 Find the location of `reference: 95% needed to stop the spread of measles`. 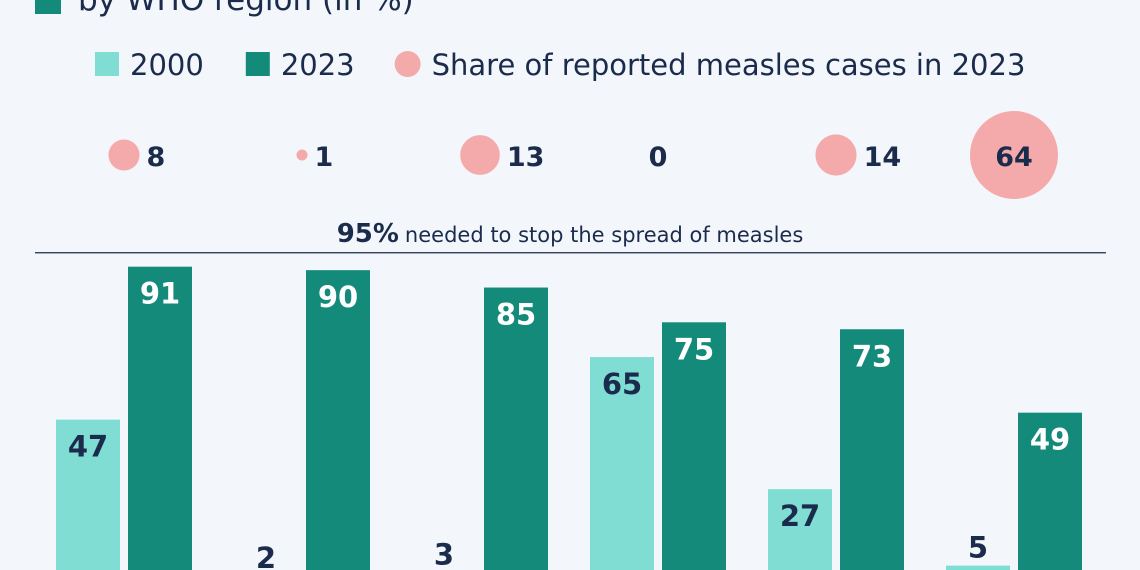

reference: 95% needed to stop the spread of measles is located at coordinates (570, 234).